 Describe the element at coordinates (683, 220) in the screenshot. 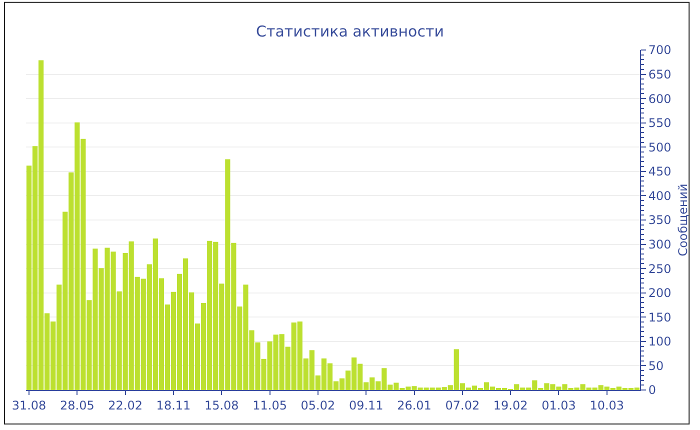

I see `y-axis-title: Сообщений` at that location.